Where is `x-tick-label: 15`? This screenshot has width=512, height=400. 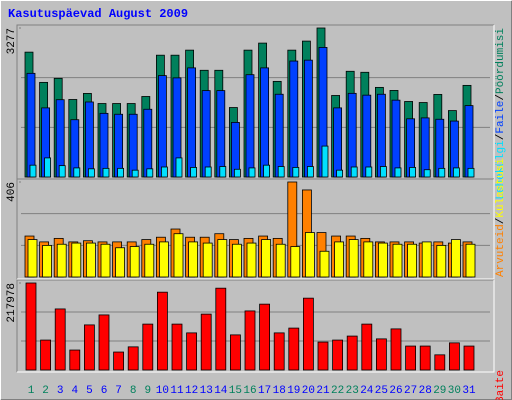
x-tick-label: 15 is located at coordinates (235, 391).